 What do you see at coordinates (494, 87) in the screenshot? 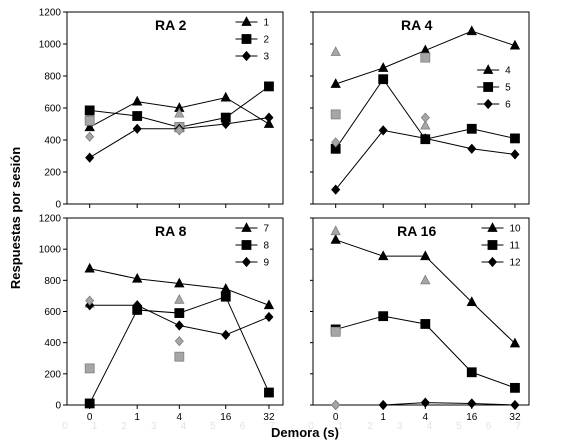
I see `legend: 4 5 6` at bounding box center [494, 87].